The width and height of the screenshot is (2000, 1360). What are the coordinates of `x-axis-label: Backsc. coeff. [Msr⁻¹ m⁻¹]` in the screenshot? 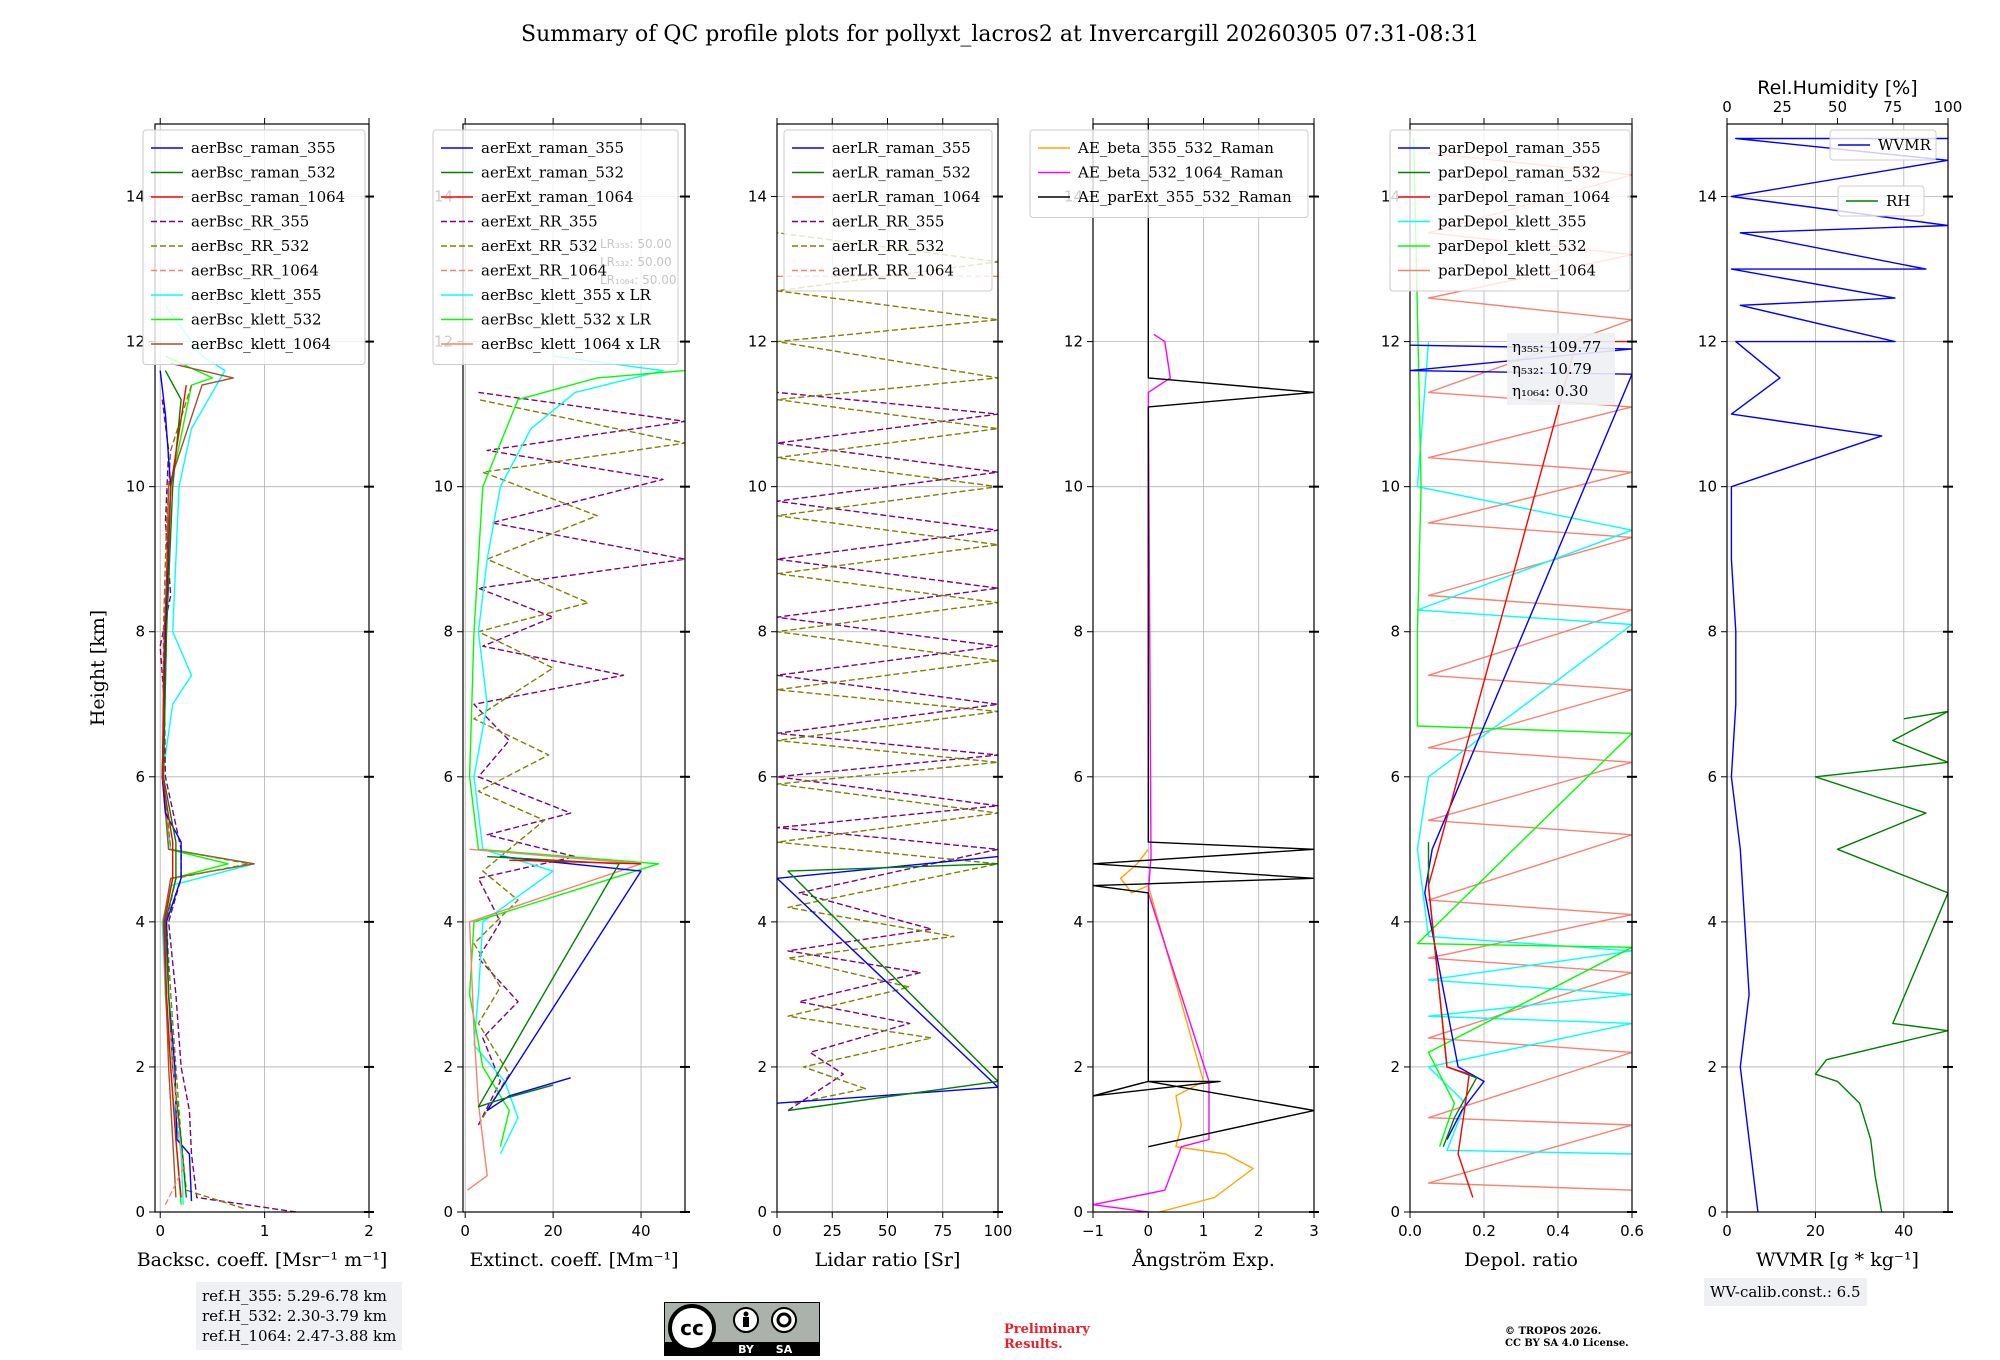 It's located at (262, 1260).